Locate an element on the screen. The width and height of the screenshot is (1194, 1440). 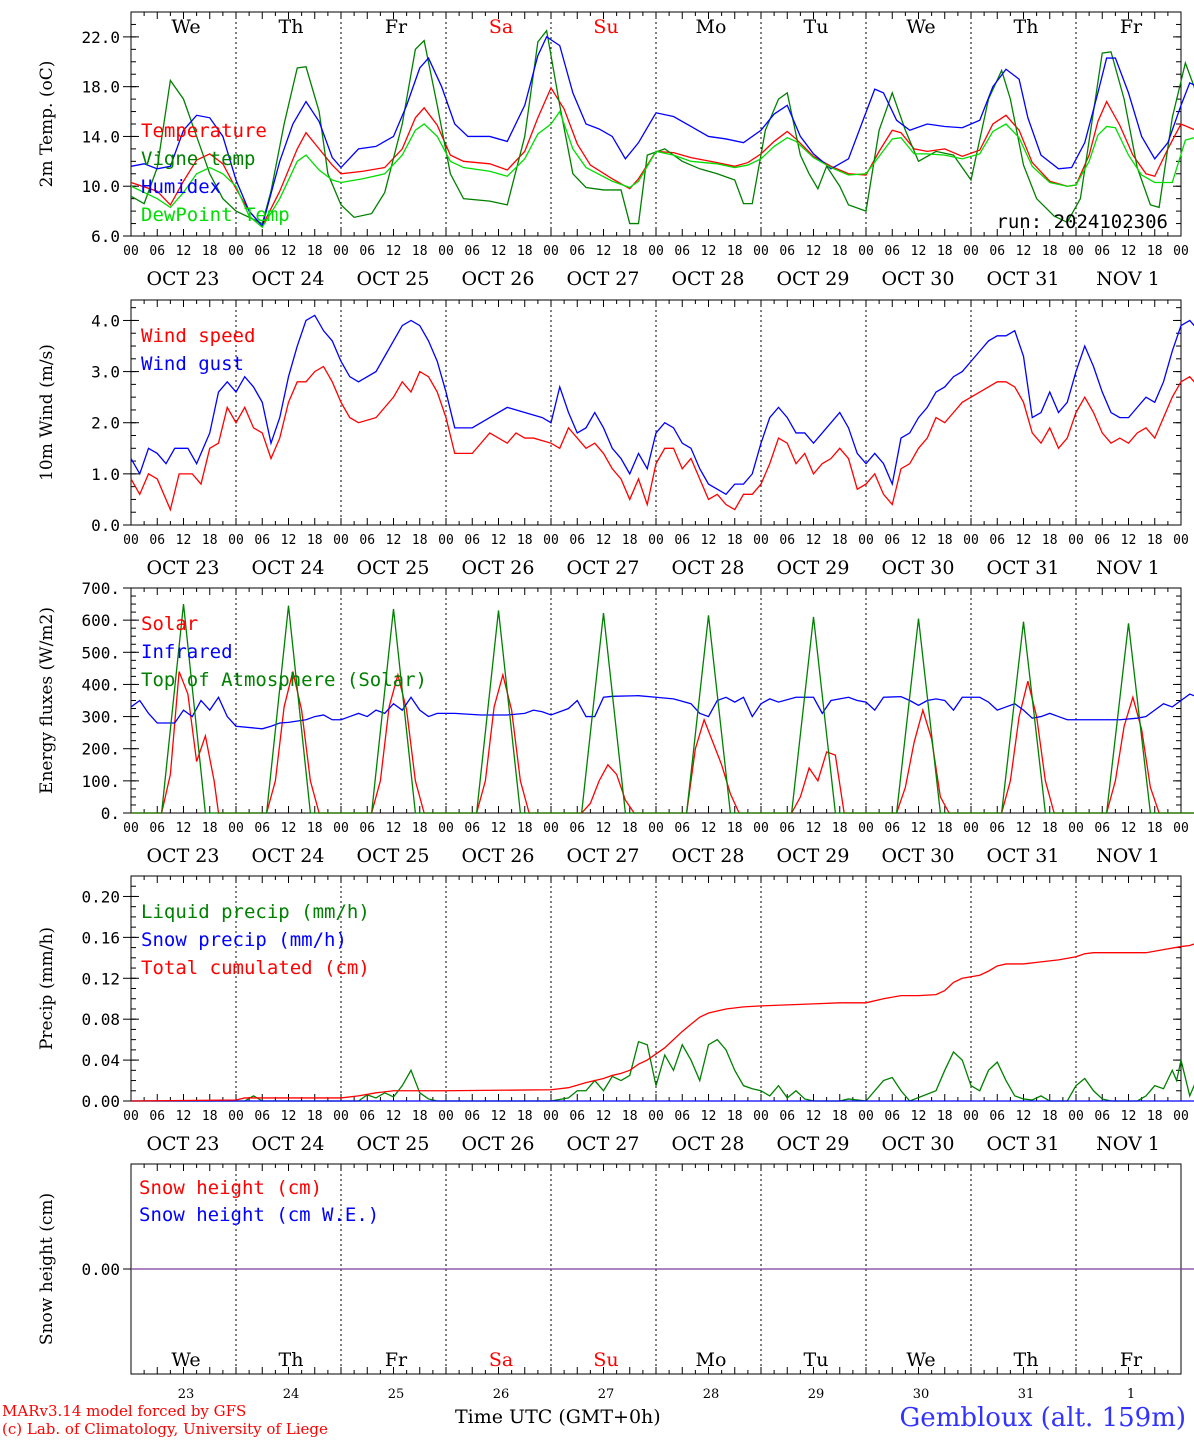
legend-entry: Vigne temp is located at coordinates (198, 159).